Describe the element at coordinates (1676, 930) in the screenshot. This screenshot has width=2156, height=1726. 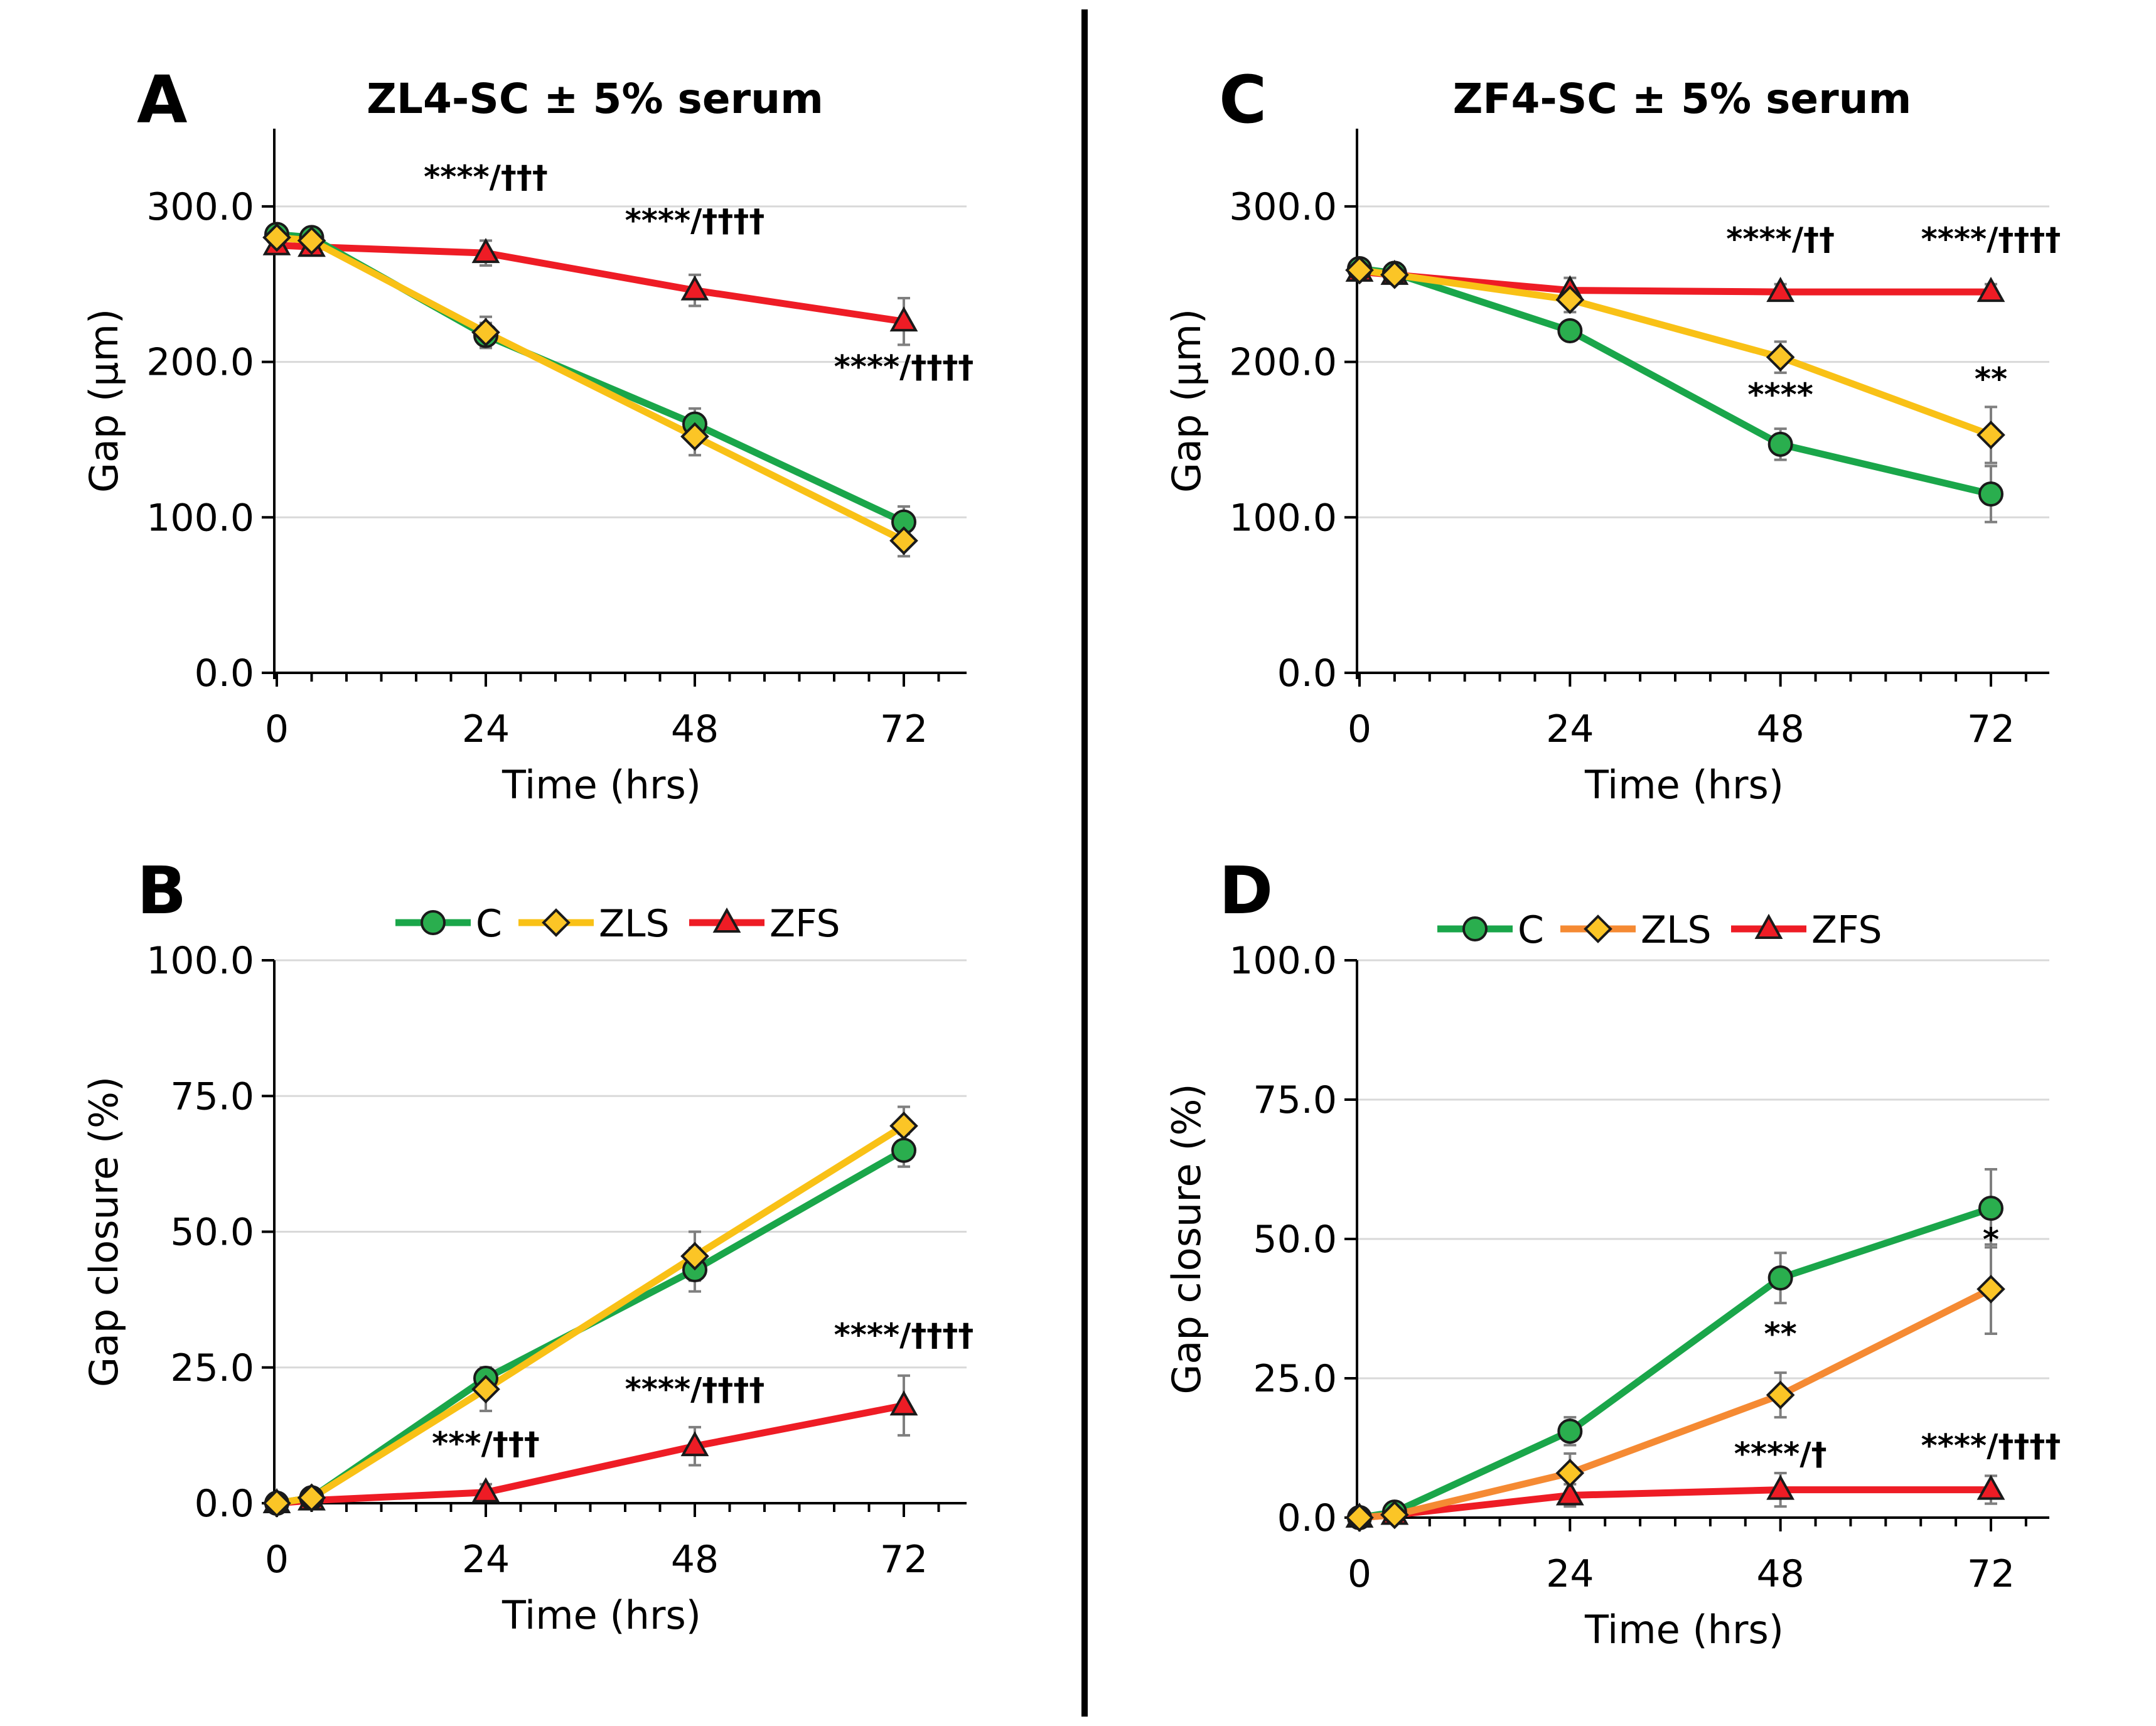
I see `legend-label-zls: ZLS` at that location.